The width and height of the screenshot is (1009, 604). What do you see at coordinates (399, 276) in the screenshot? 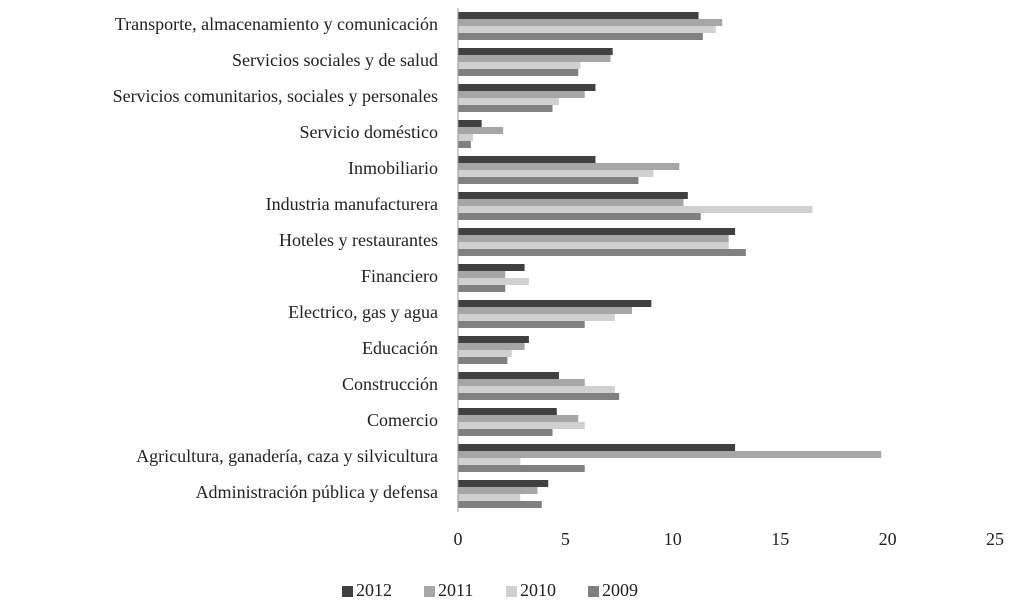
I see `y-tick-label: Financiero` at bounding box center [399, 276].